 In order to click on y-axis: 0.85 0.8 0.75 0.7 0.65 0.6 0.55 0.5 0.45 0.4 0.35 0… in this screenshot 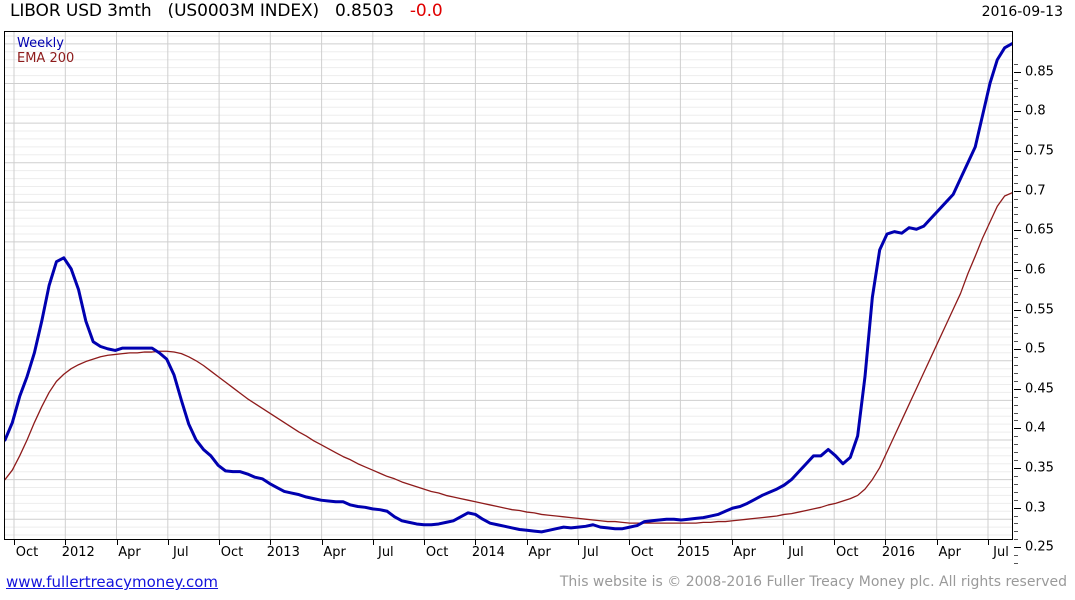, I will do `click(1044, 316)`.